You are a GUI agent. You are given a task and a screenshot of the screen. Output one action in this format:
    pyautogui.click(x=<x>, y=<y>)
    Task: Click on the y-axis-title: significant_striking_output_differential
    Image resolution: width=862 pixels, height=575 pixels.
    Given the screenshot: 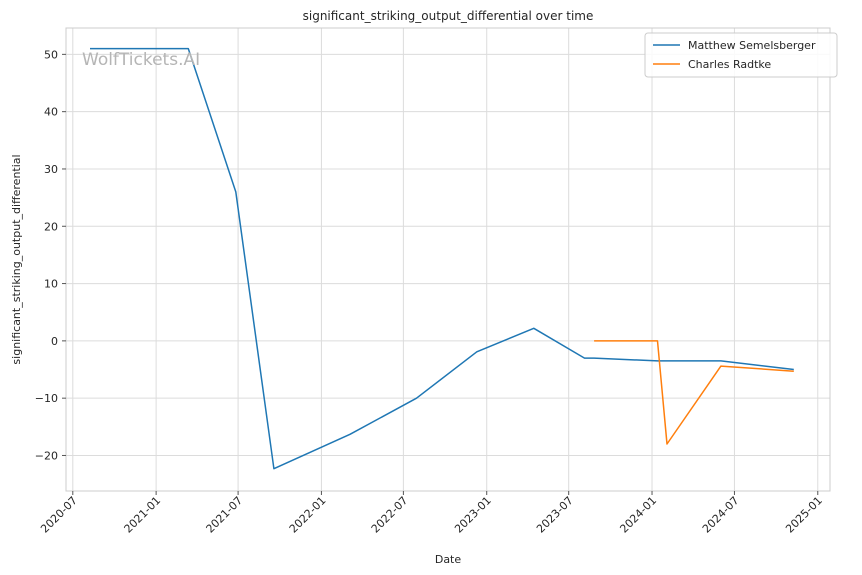 What is the action you would take?
    pyautogui.click(x=16, y=259)
    